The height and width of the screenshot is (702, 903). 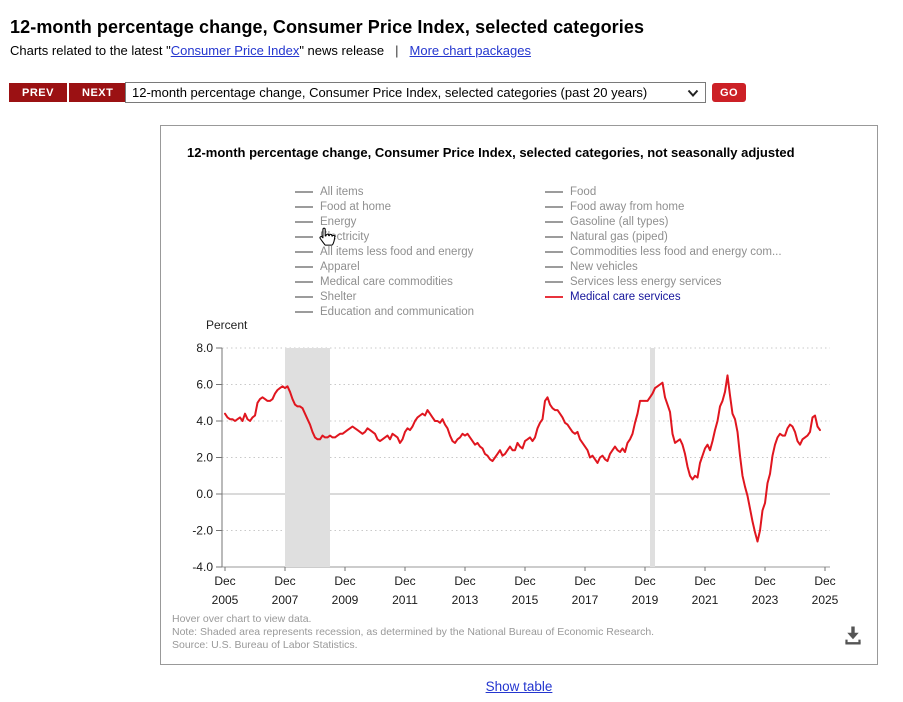 I want to click on legend-item-food-away-from-home: Food away from home, so click(x=663, y=206).